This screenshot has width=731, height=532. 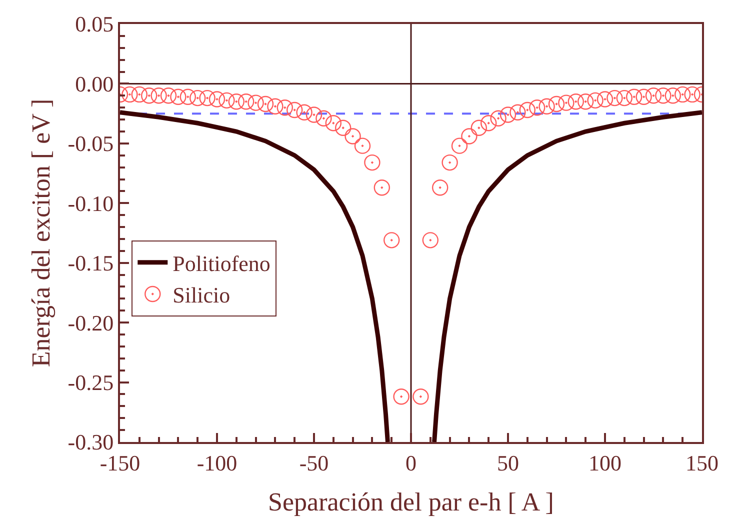 What do you see at coordinates (411, 463) in the screenshot?
I see `x-tick-label: 0` at bounding box center [411, 463].